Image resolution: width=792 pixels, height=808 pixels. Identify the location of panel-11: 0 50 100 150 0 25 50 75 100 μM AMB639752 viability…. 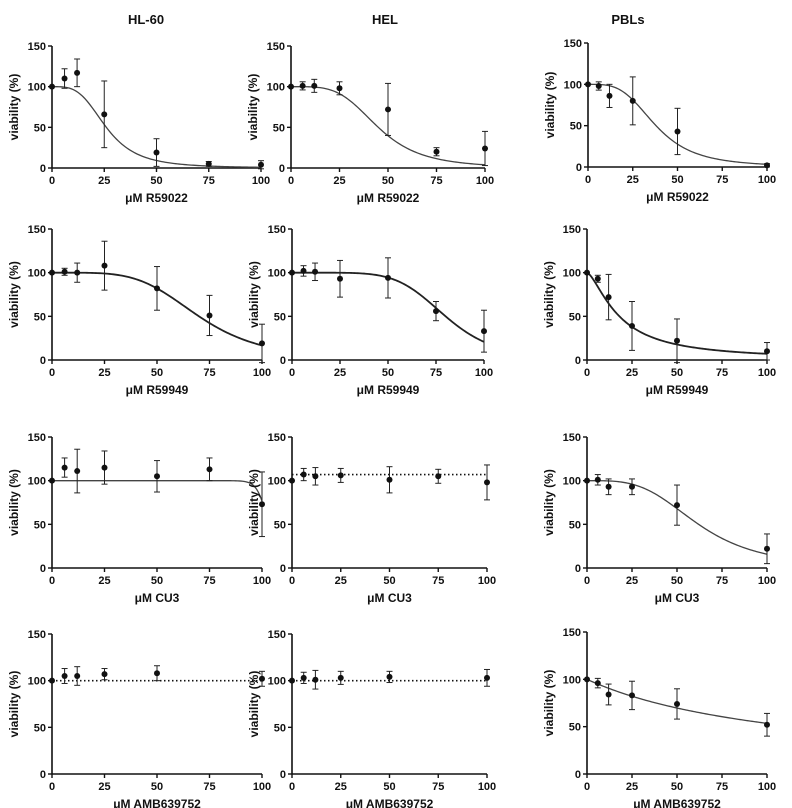
(371, 718).